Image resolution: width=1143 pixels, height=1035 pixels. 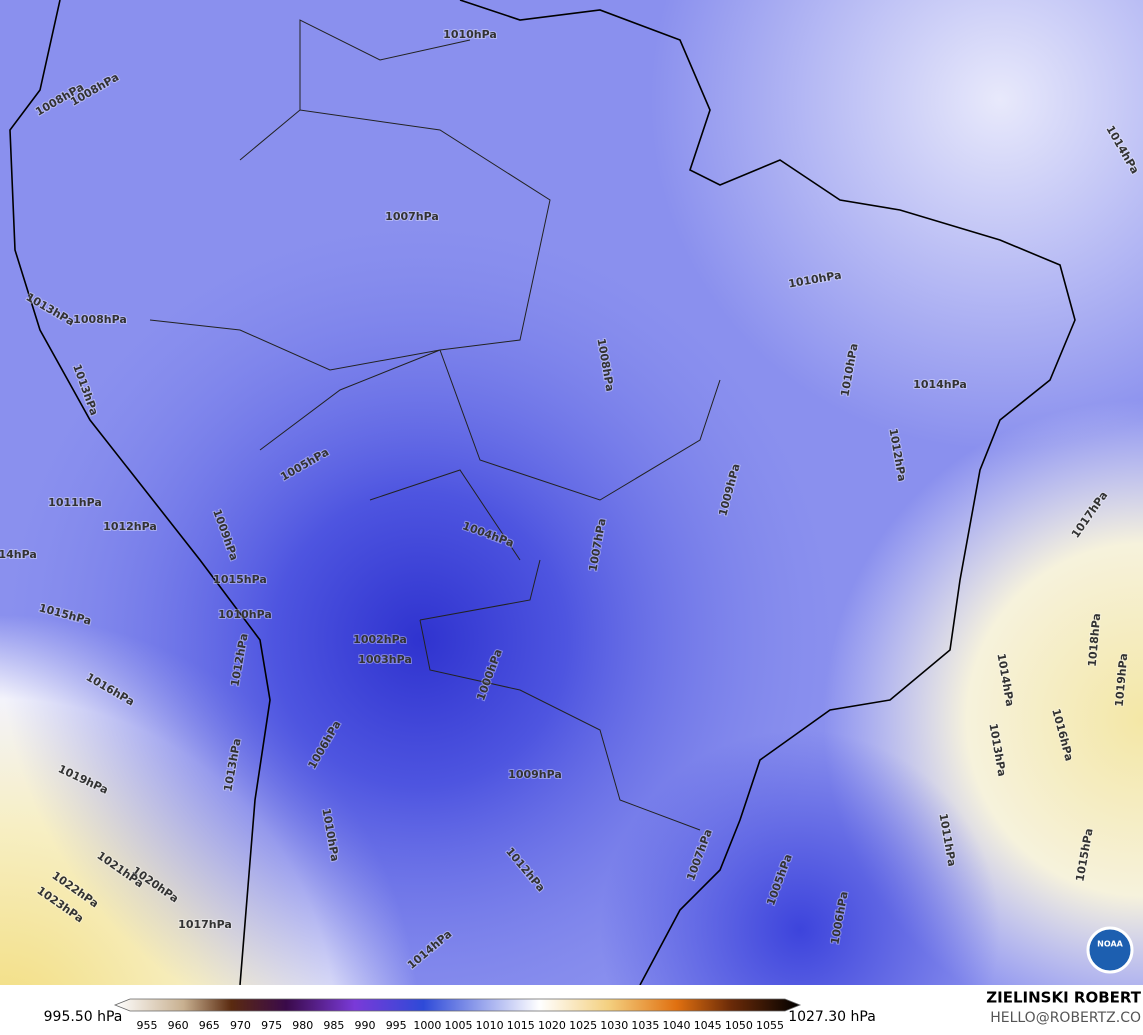 What do you see at coordinates (490, 1025) in the screenshot?
I see `colorbar-tick-label: 1010` at bounding box center [490, 1025].